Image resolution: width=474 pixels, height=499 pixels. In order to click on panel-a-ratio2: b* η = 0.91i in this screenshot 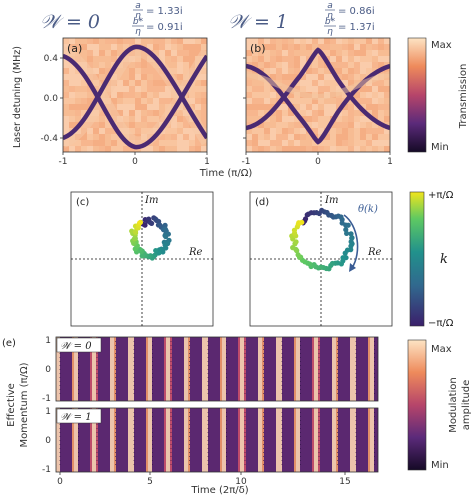, I will do `click(157, 27)`.